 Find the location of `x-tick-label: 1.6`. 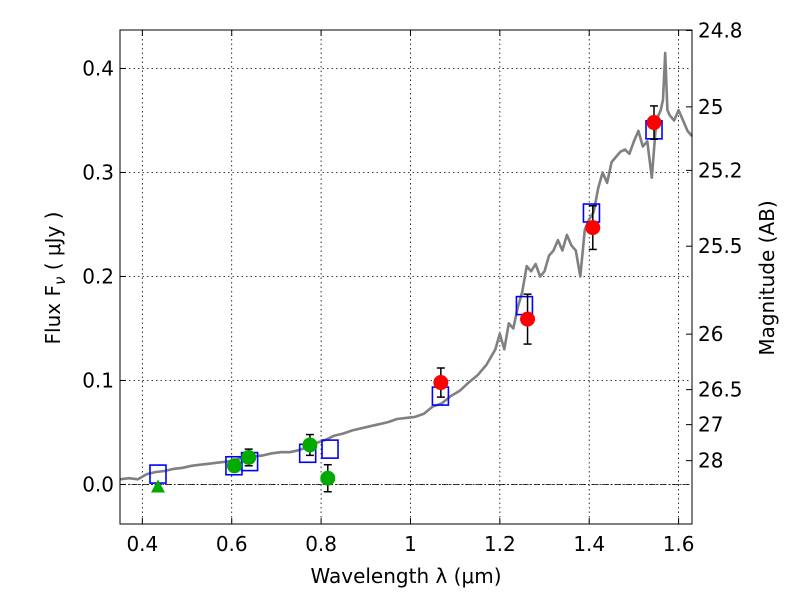

x-tick-label: 1.6 is located at coordinates (679, 544).